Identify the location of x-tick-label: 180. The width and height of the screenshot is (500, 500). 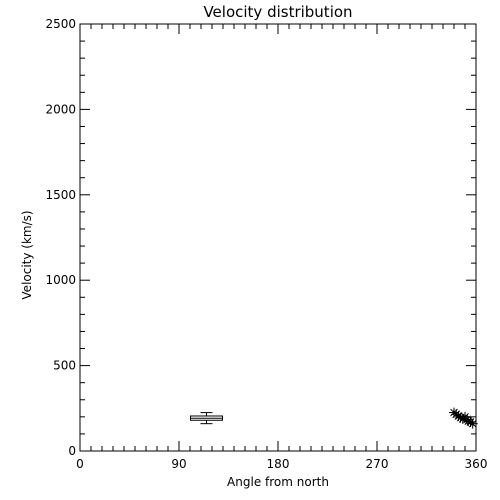
(278, 464).